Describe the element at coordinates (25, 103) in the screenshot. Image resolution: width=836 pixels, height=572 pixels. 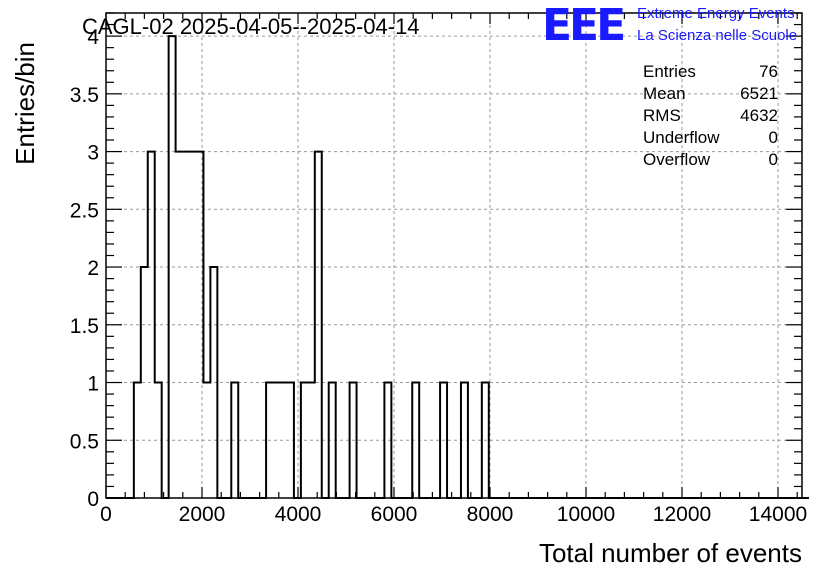
I see `y-axis-label: Entries/bin` at that location.